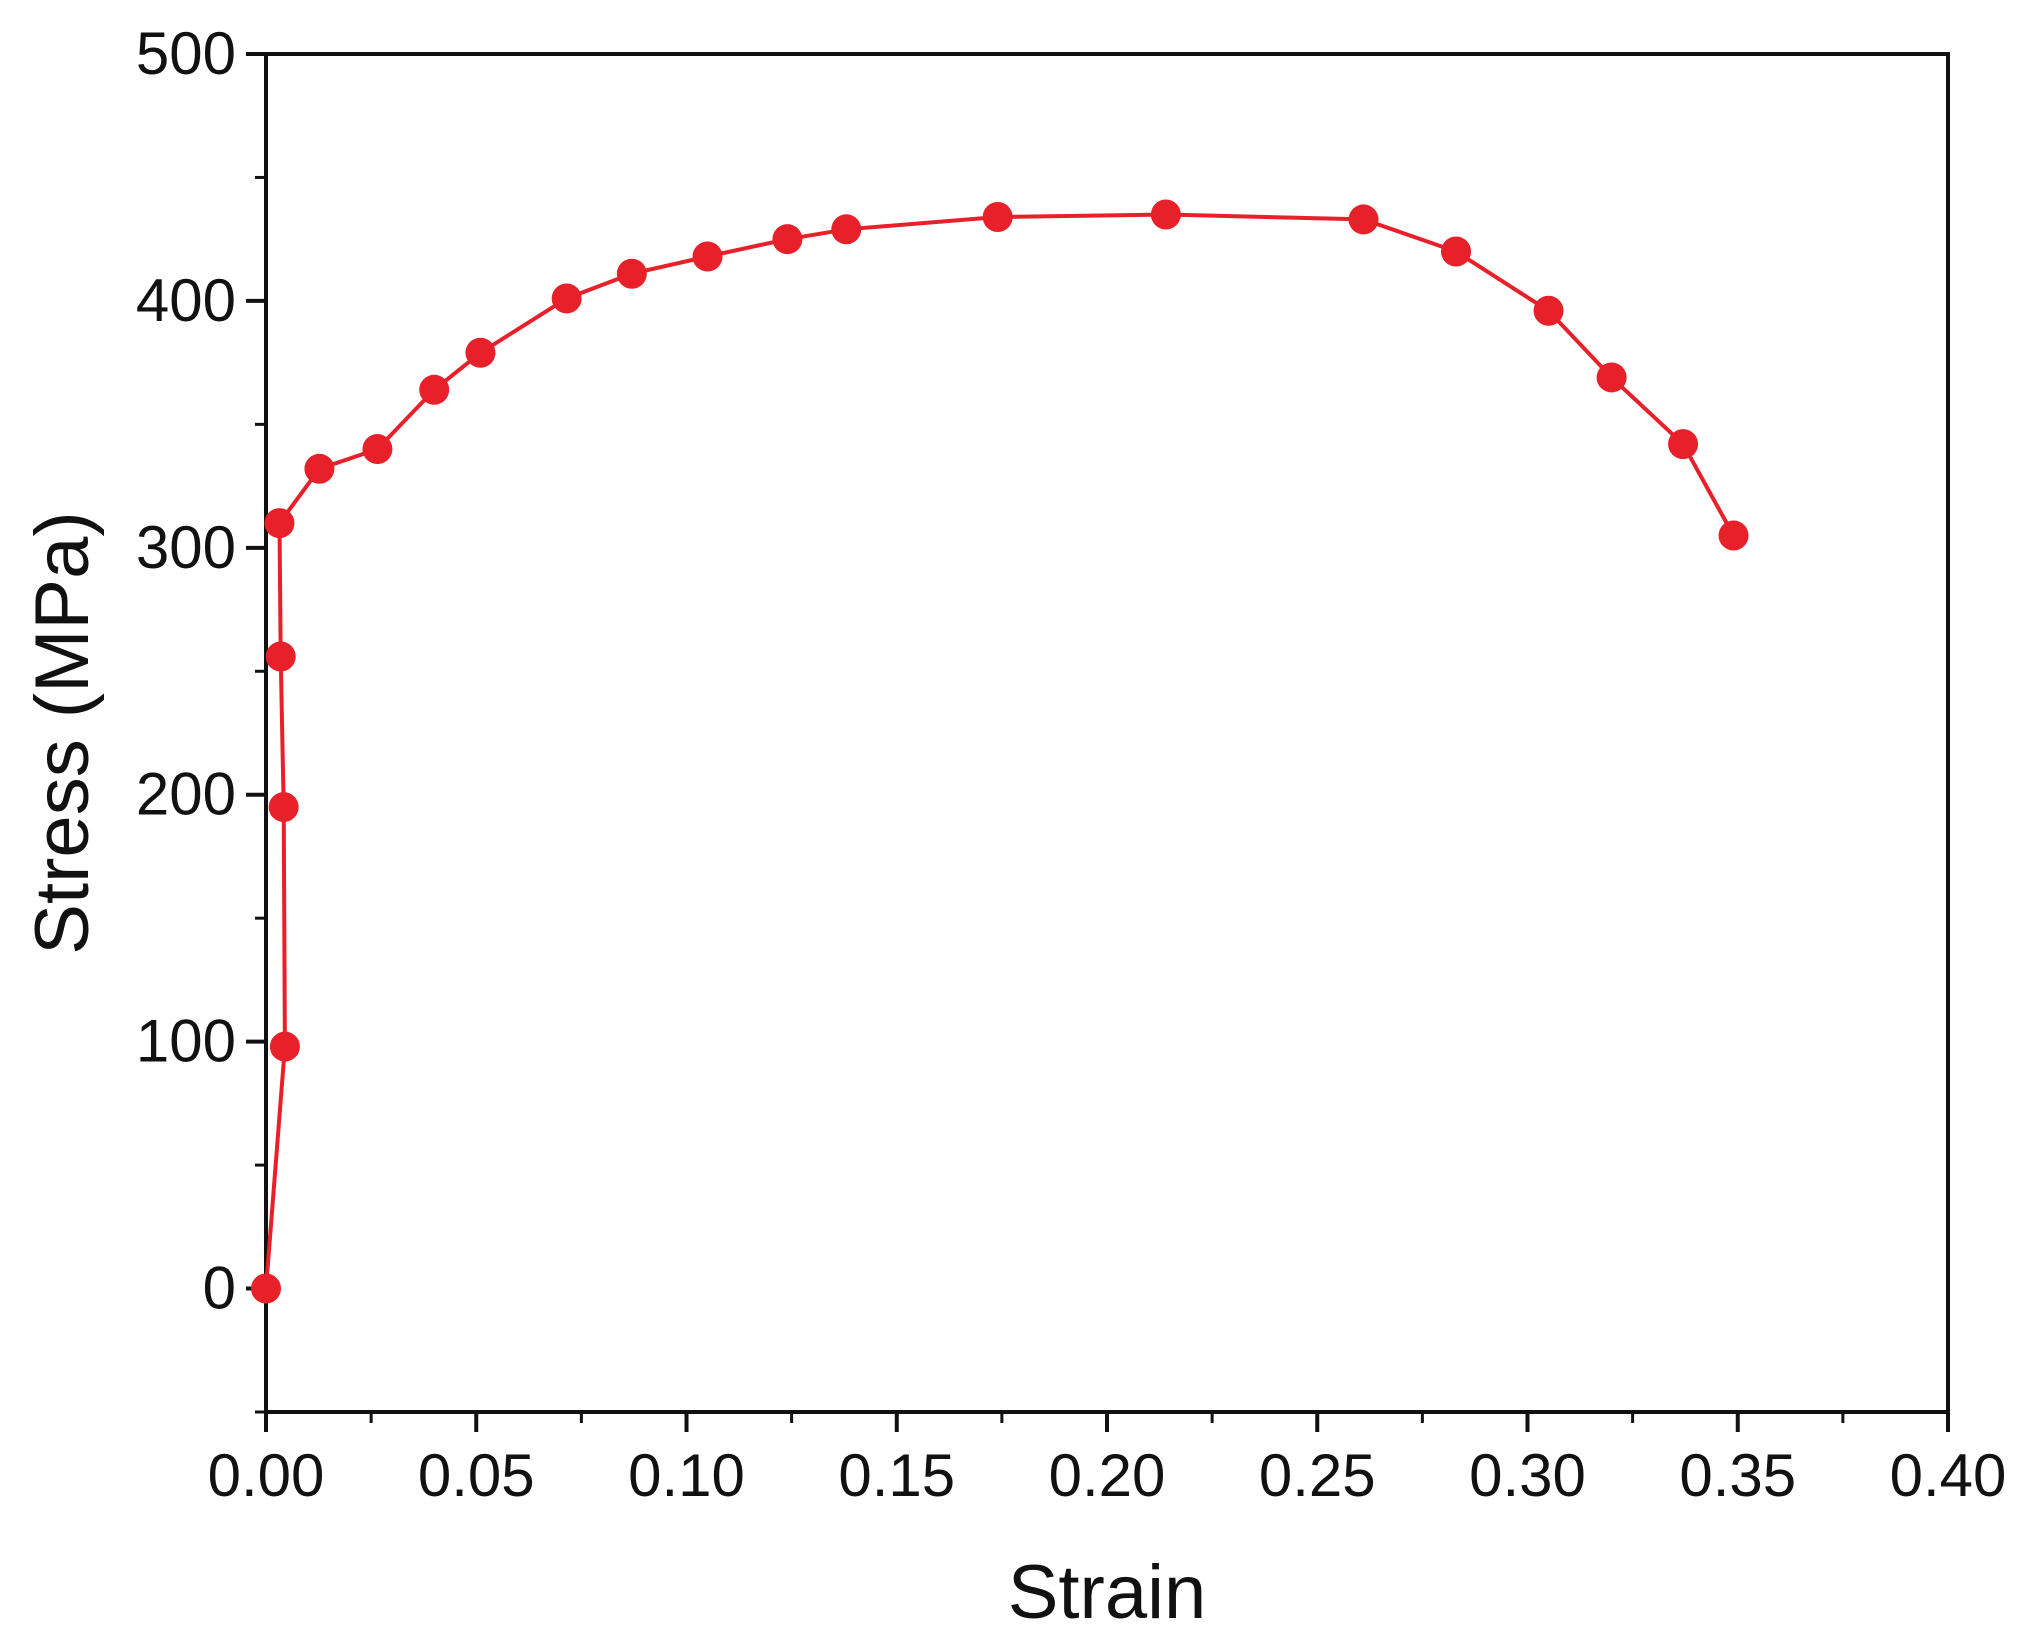  Describe the element at coordinates (186, 300) in the screenshot. I see `y-tick-label: 400` at that location.